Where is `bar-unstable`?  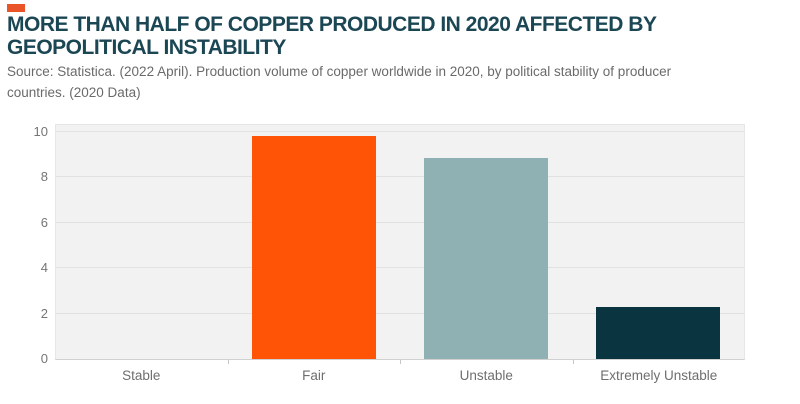 bar-unstable is located at coordinates (486, 258).